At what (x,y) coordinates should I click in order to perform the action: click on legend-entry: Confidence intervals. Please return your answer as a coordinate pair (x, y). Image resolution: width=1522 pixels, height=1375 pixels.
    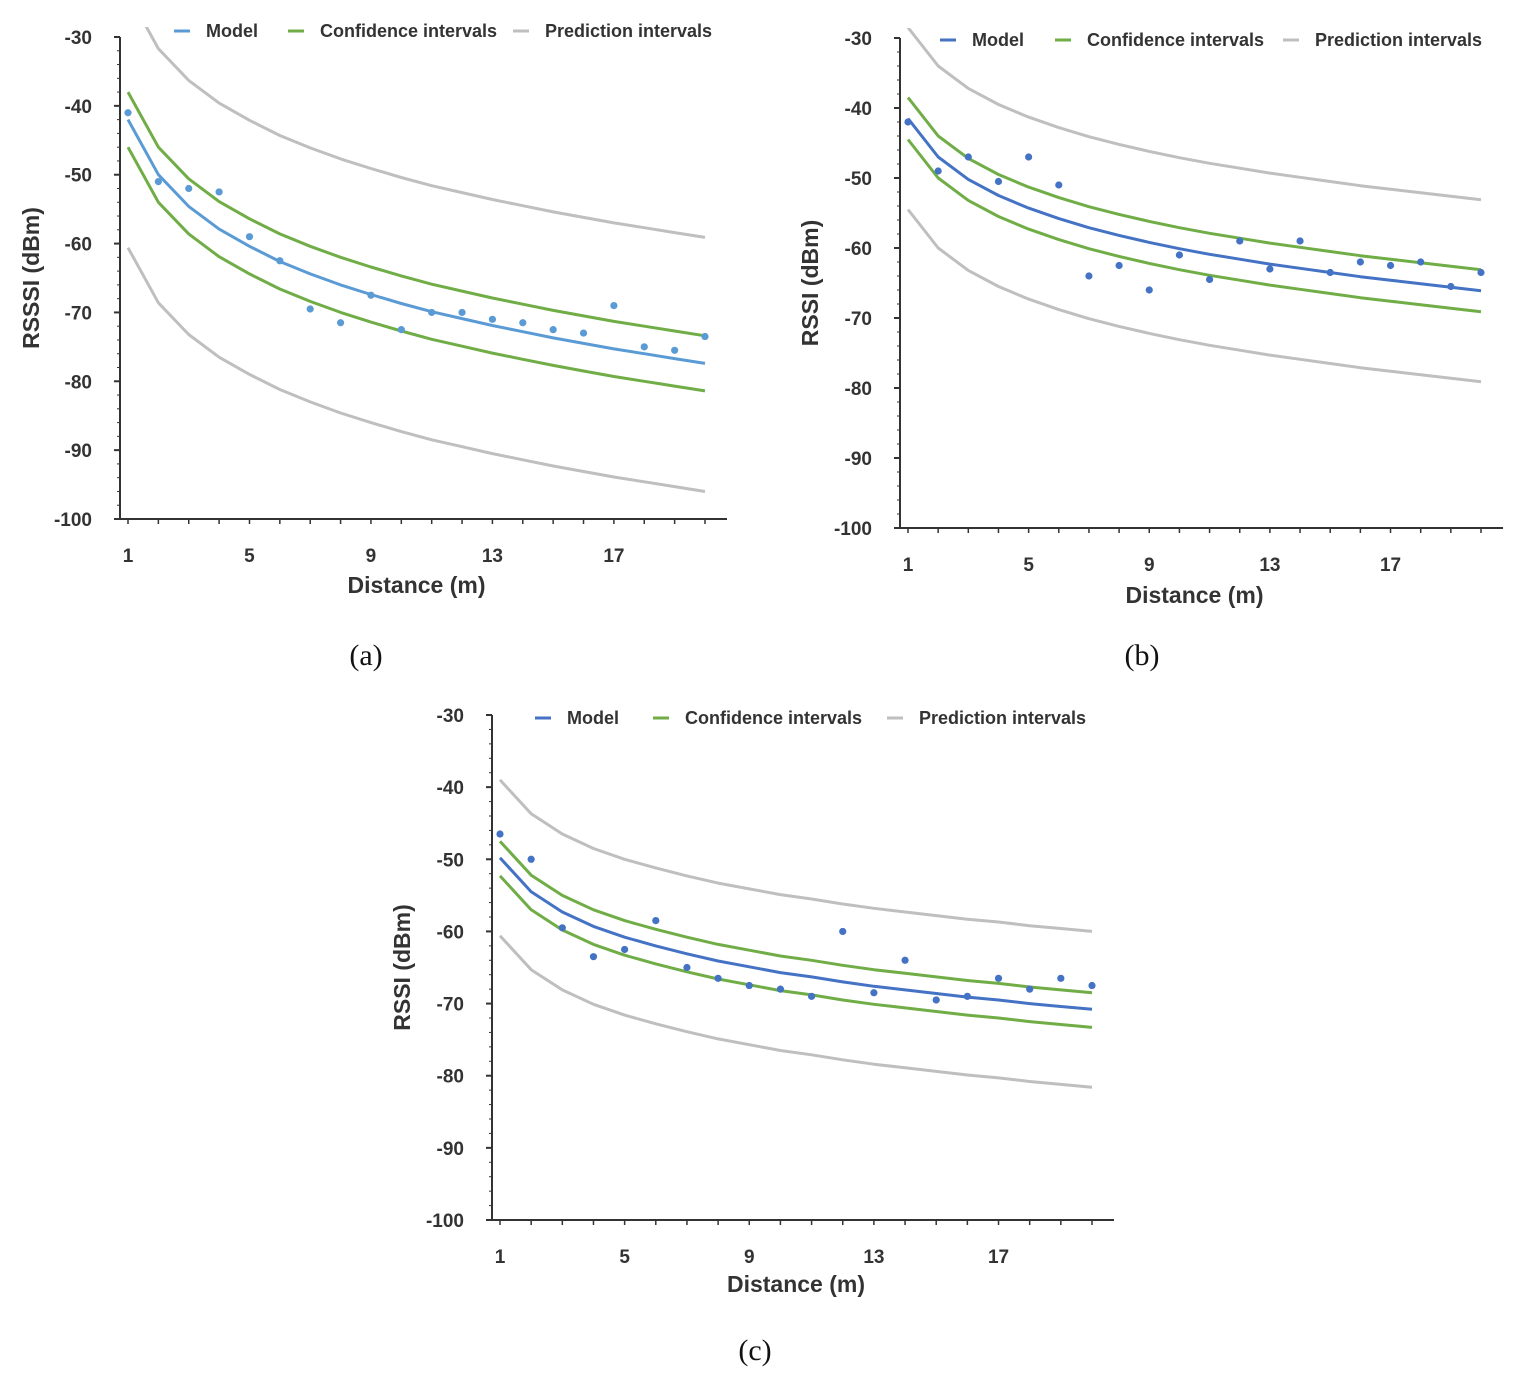
    Looking at the image, I should click on (773, 718).